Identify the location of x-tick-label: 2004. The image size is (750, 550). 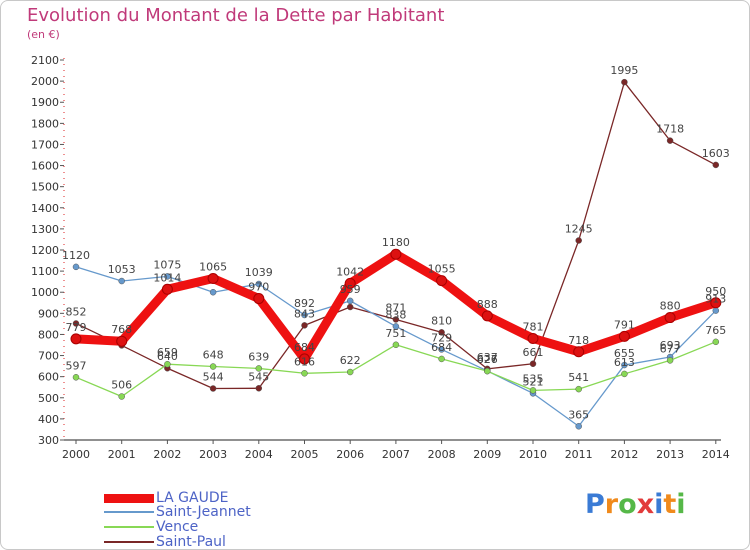
(259, 454).